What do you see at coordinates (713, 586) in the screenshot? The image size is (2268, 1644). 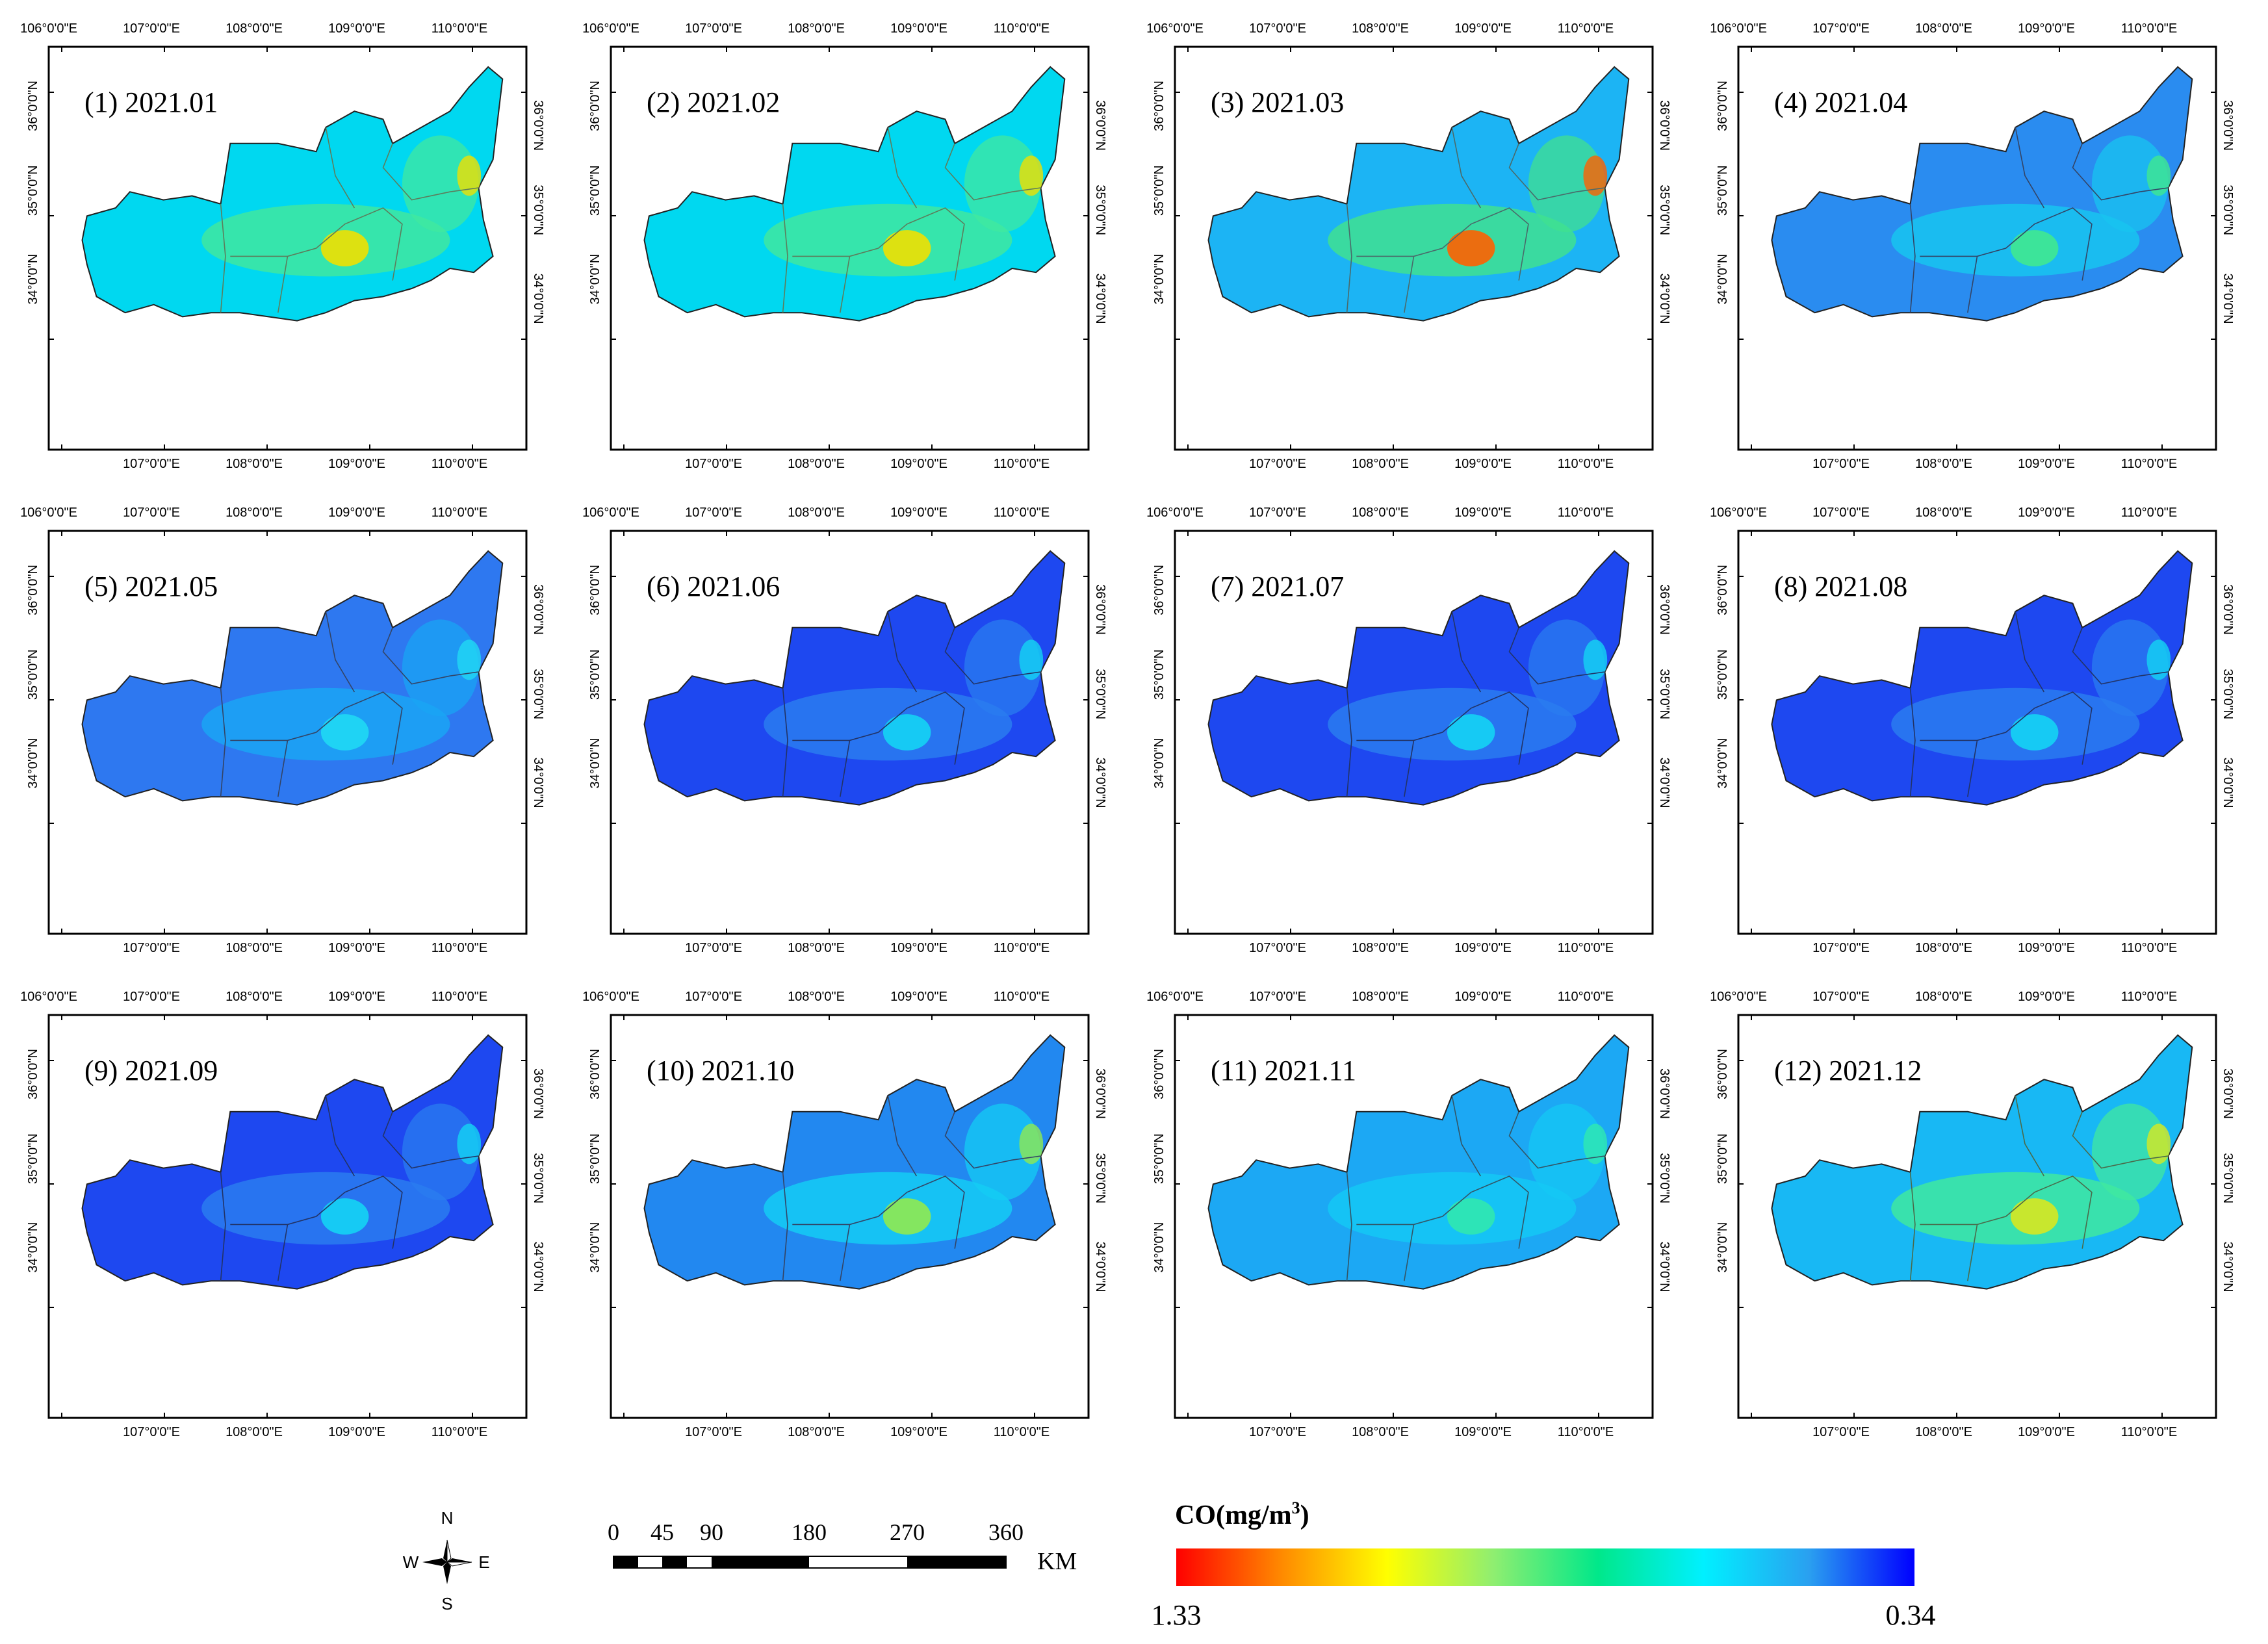 I see `panel-title: (6) 2021.06` at bounding box center [713, 586].